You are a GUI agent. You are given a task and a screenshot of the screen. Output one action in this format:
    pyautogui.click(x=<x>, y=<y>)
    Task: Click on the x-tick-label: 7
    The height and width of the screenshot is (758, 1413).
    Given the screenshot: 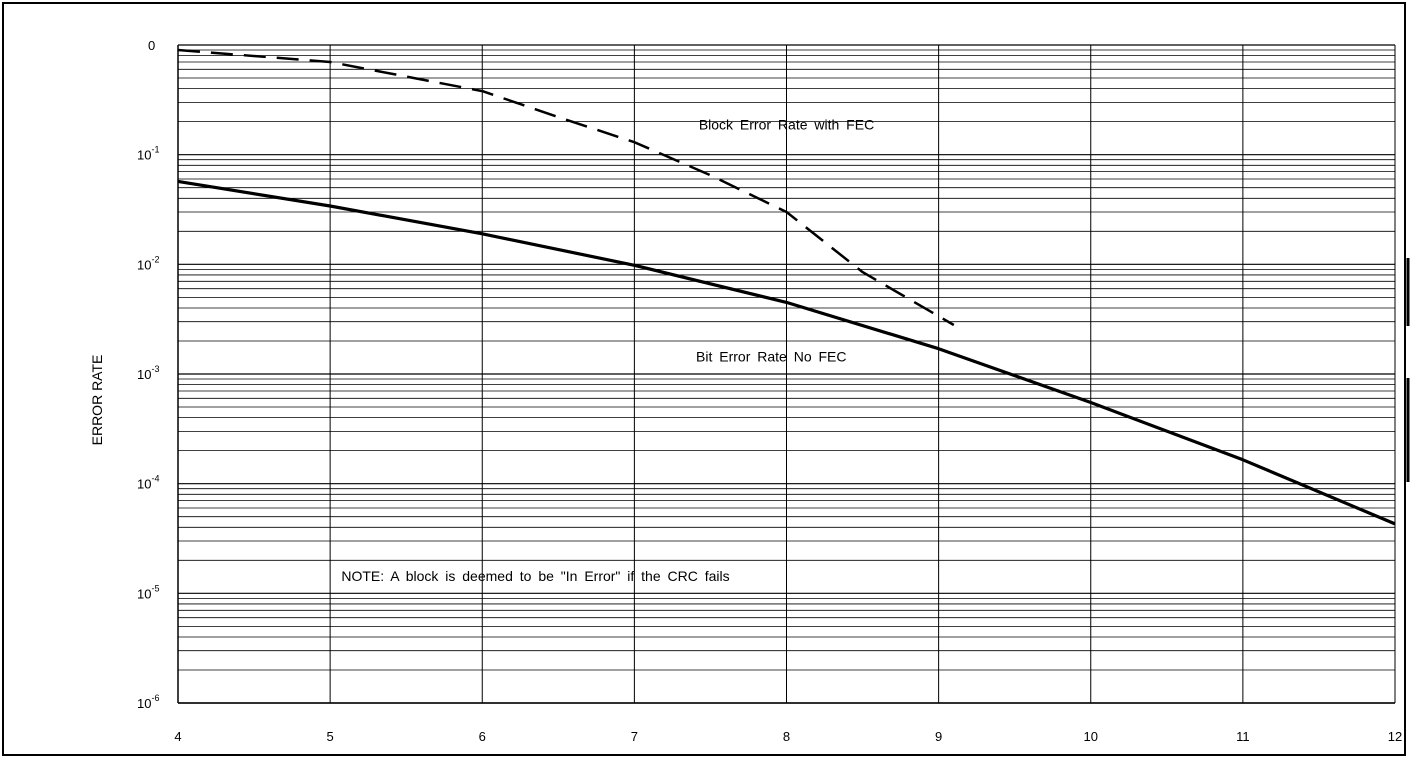 What is the action you would take?
    pyautogui.click(x=634, y=736)
    